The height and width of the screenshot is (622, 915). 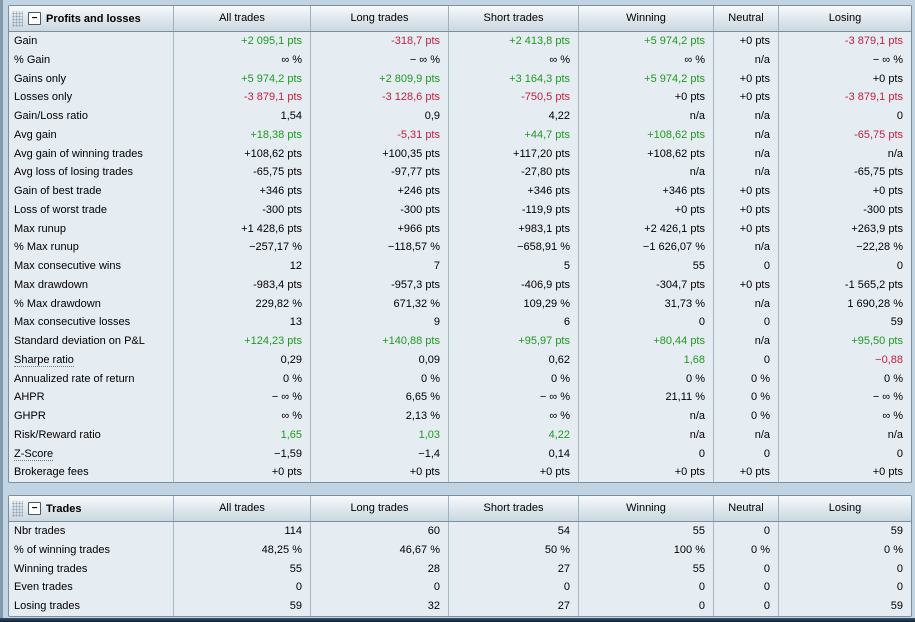 I want to click on value-cell: 1,68, so click(x=646, y=360).